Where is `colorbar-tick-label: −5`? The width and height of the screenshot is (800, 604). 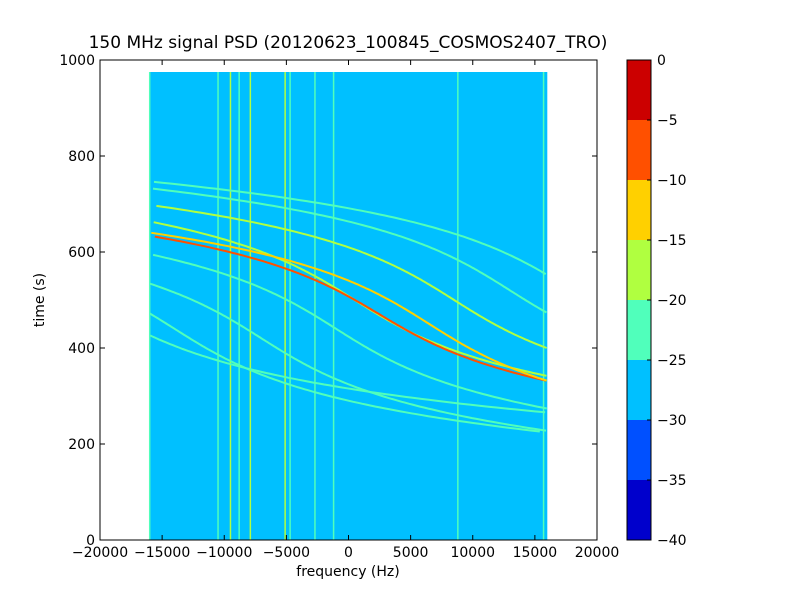
colorbar-tick-label: −5 is located at coordinates (667, 121).